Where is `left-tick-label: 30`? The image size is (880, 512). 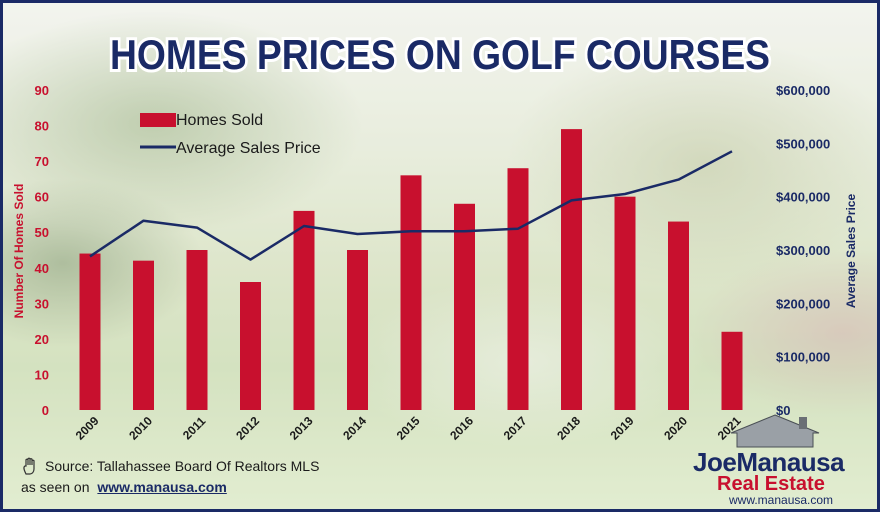 left-tick-label: 30 is located at coordinates (42, 303).